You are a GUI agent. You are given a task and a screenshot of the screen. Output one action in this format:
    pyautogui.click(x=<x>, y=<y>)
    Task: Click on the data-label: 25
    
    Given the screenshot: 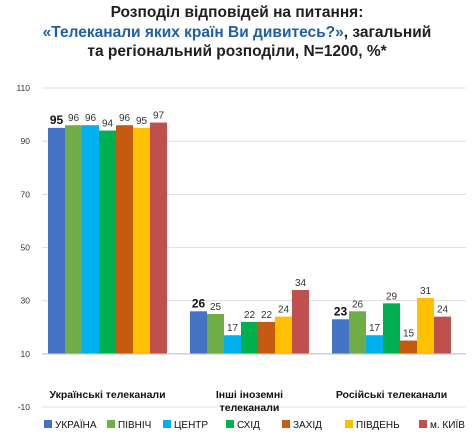 What is the action you would take?
    pyautogui.click(x=216, y=307)
    